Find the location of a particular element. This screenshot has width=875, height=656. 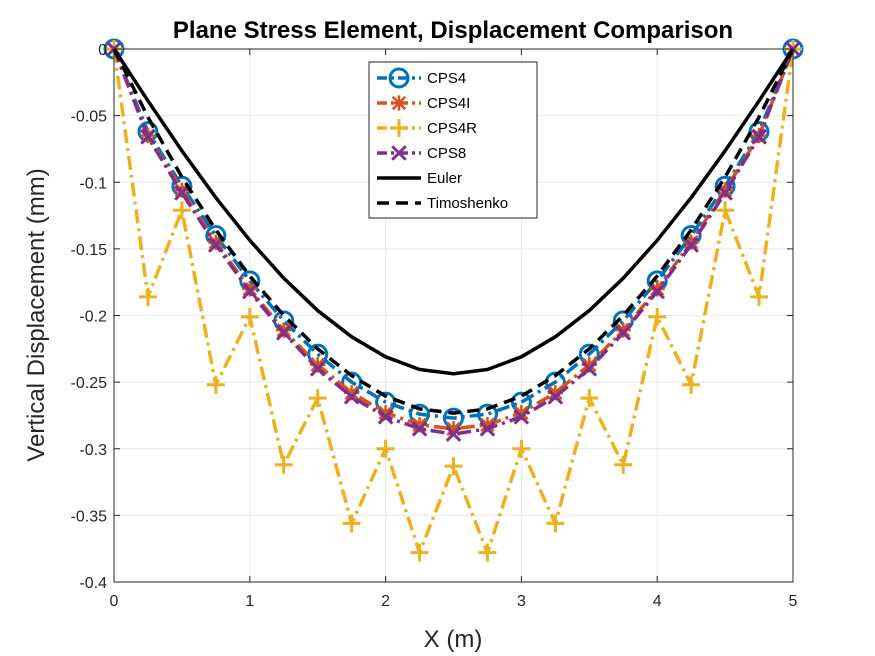

legend-label-cps4: CPS4 is located at coordinates (446, 78).